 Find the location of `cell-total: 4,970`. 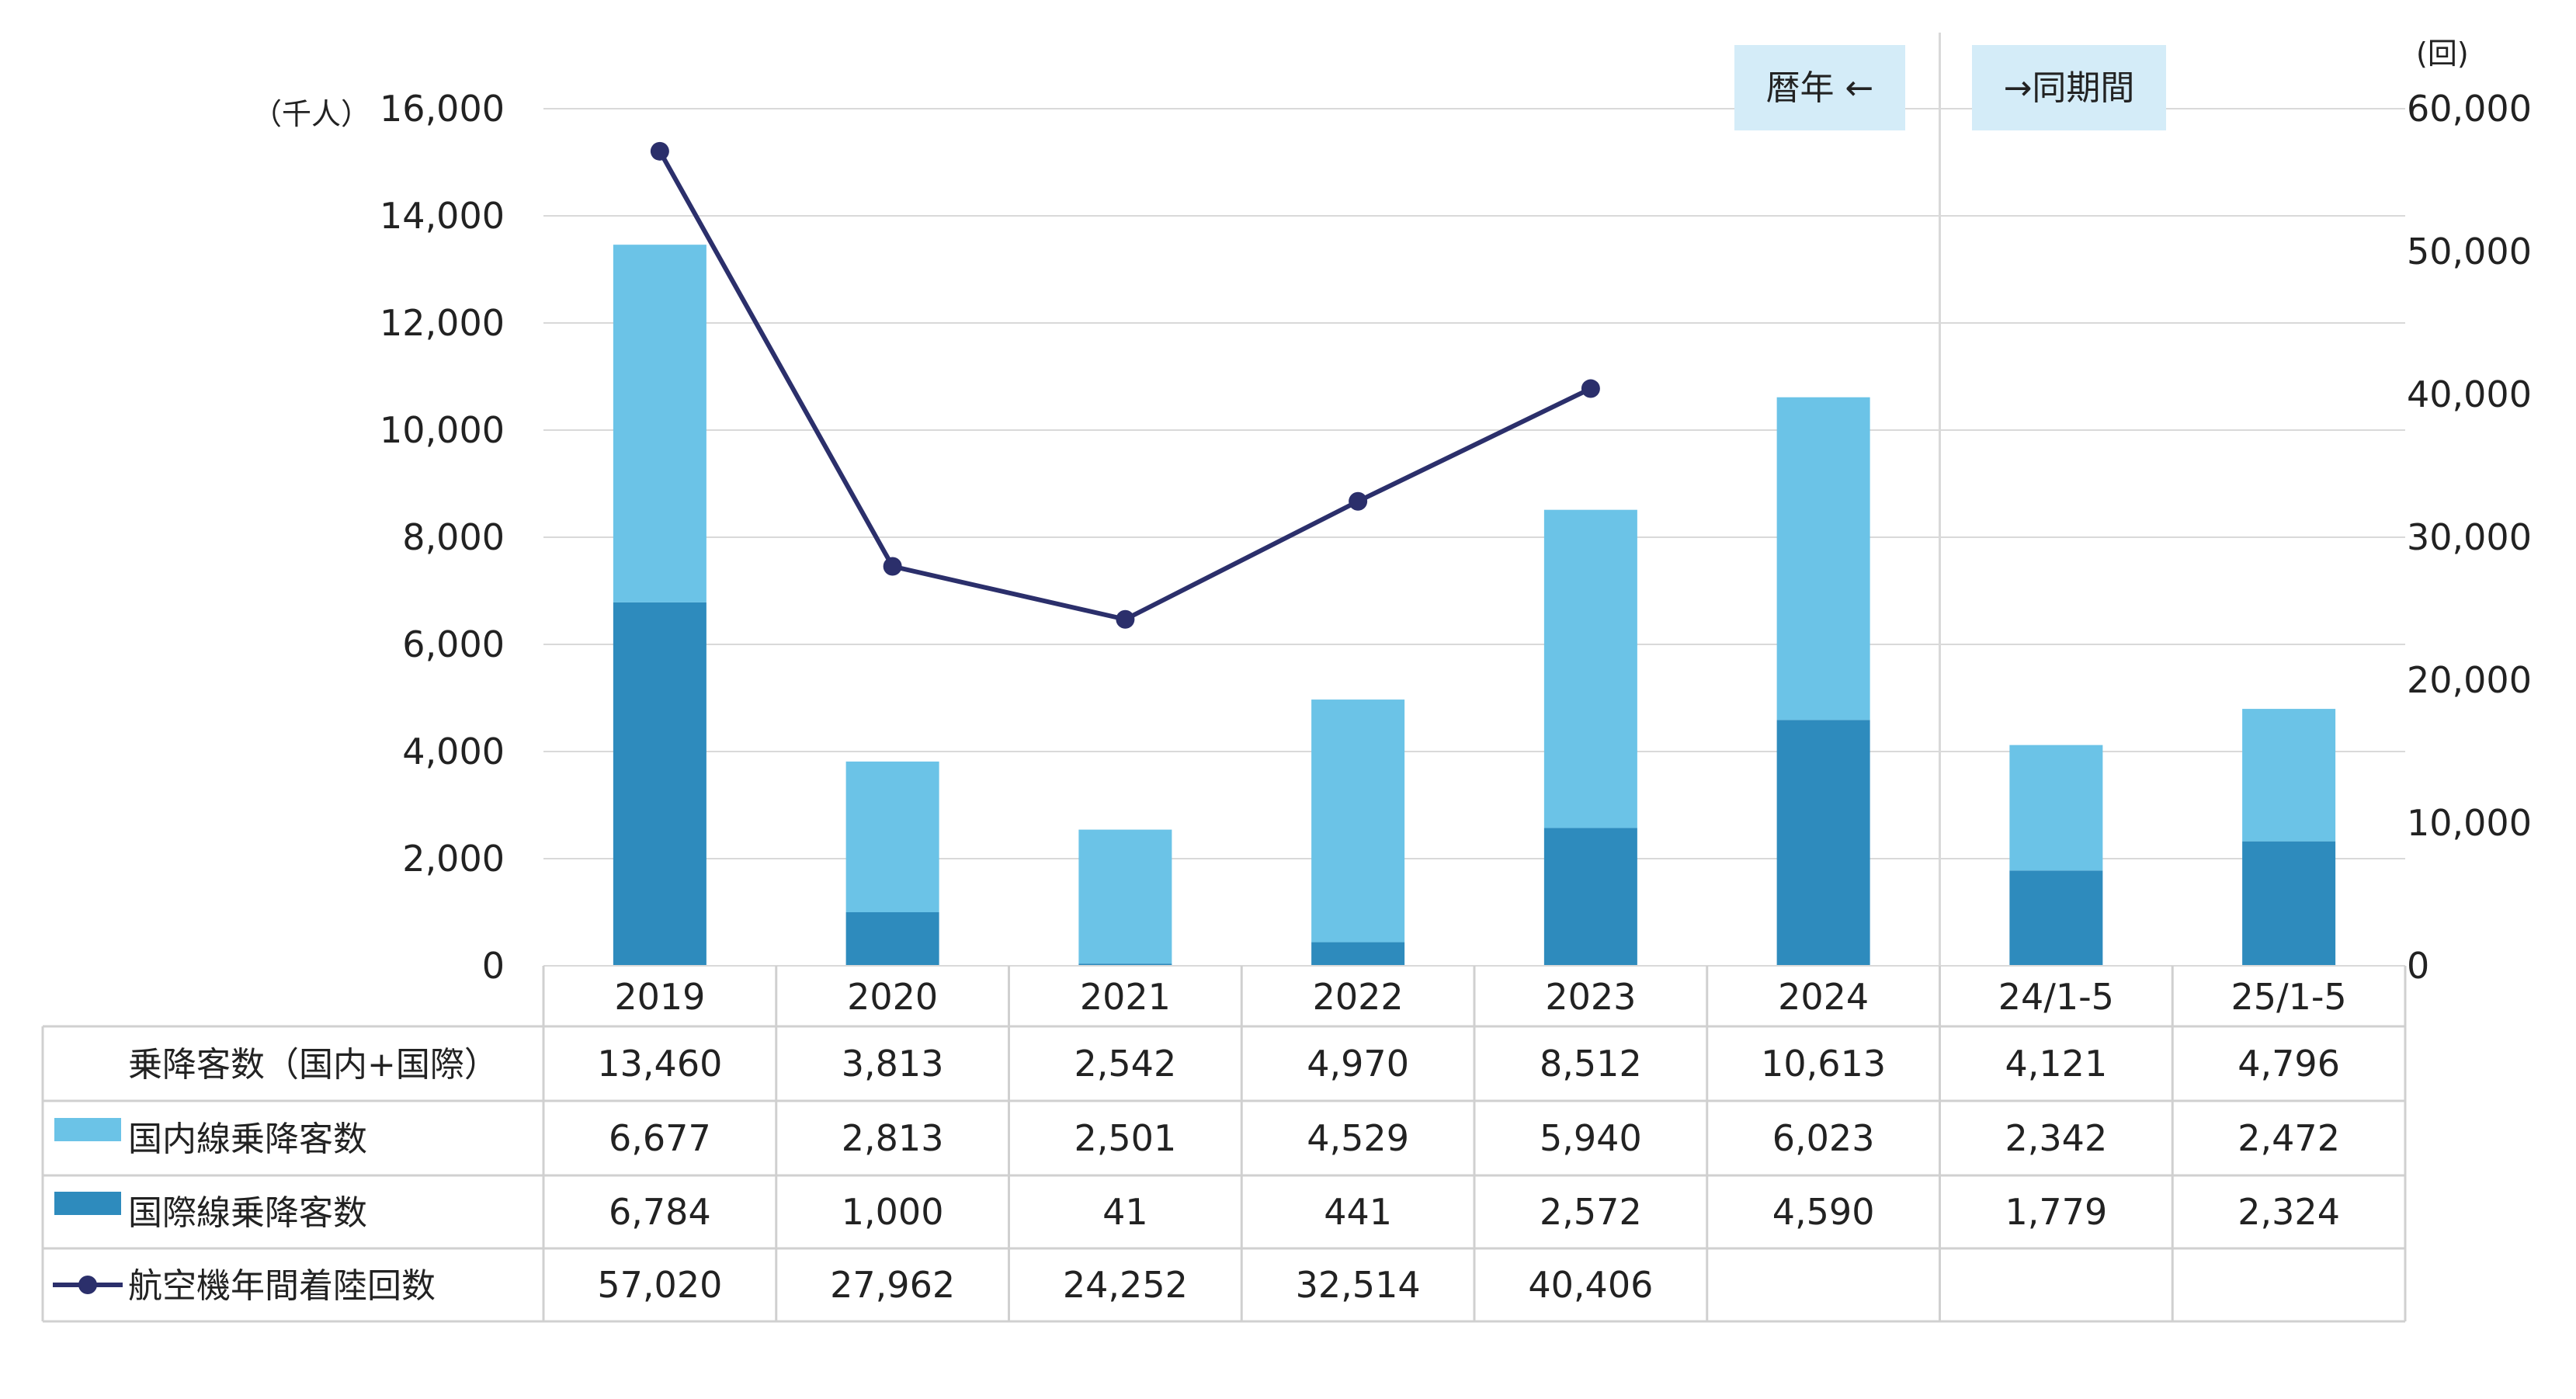

cell-total: 4,970 is located at coordinates (1358, 1064).